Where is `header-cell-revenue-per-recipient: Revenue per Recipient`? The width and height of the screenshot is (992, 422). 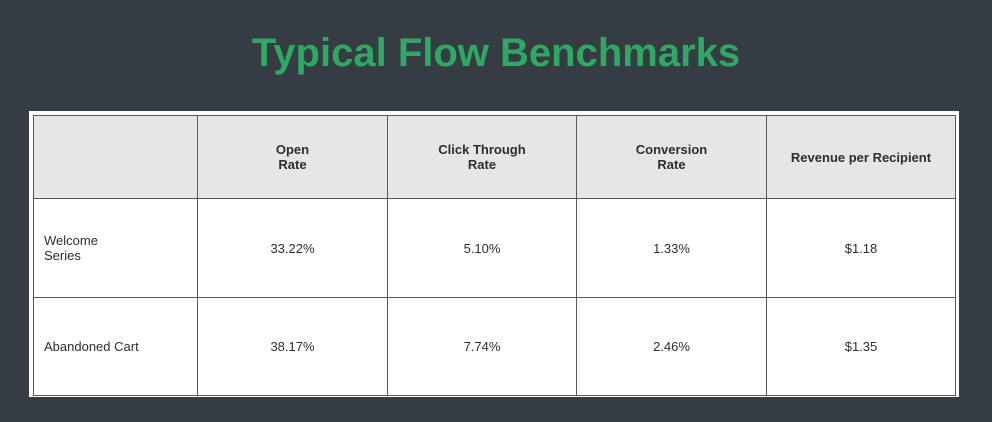
header-cell-revenue-per-recipient: Revenue per Recipient is located at coordinates (861, 157).